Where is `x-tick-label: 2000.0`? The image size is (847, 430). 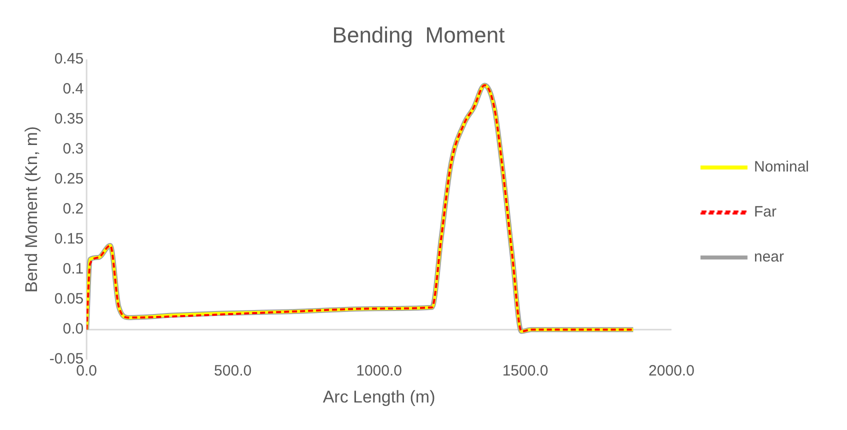
x-tick-label: 2000.0 is located at coordinates (671, 371).